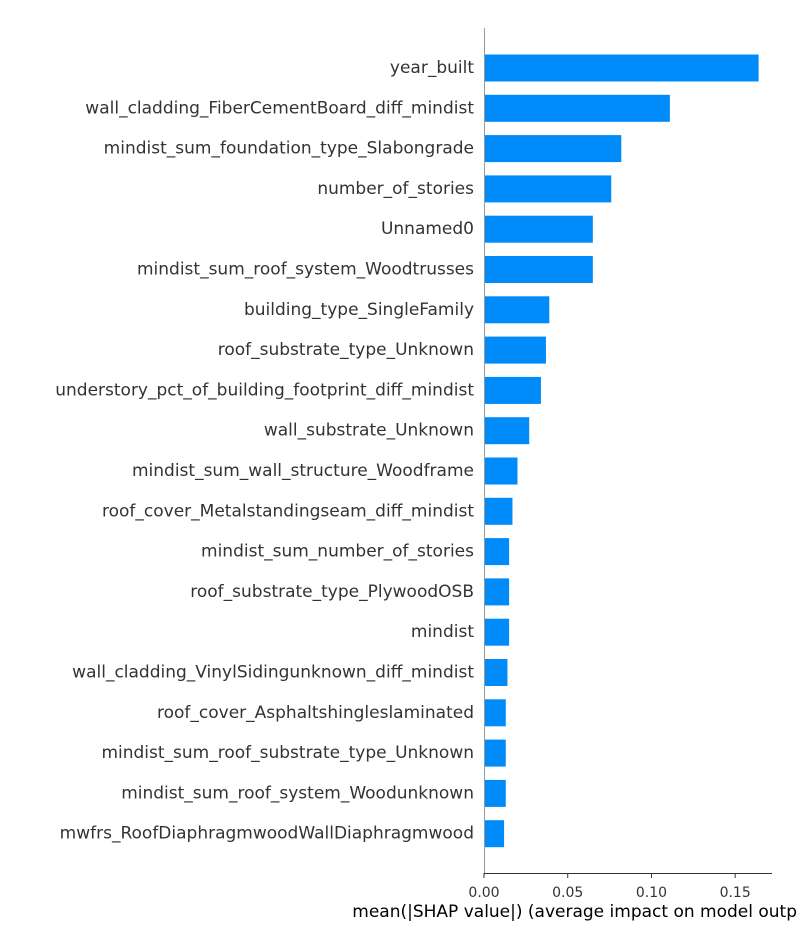 The width and height of the screenshot is (800, 950). Describe the element at coordinates (735, 893) in the screenshot. I see `x-tick-label-3: 0.15` at that location.